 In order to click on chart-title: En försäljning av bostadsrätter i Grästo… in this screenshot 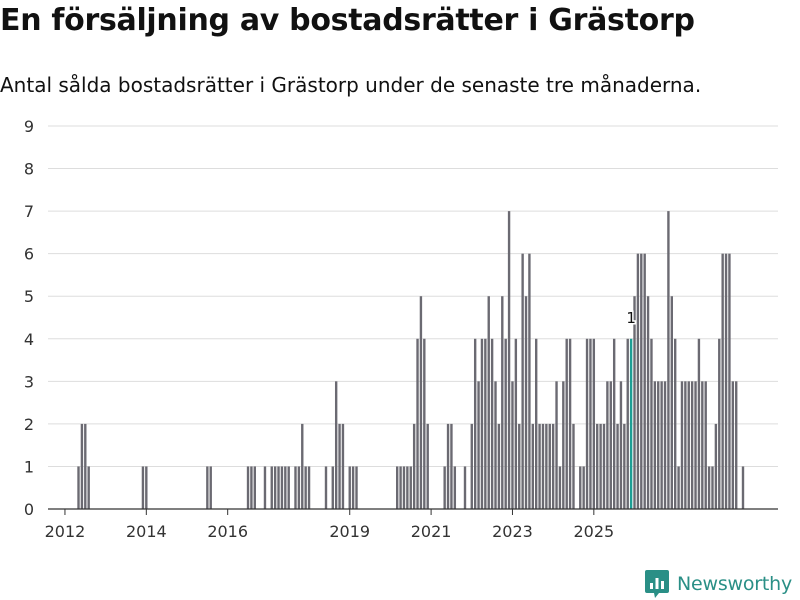, I will do `click(347, 20)`.